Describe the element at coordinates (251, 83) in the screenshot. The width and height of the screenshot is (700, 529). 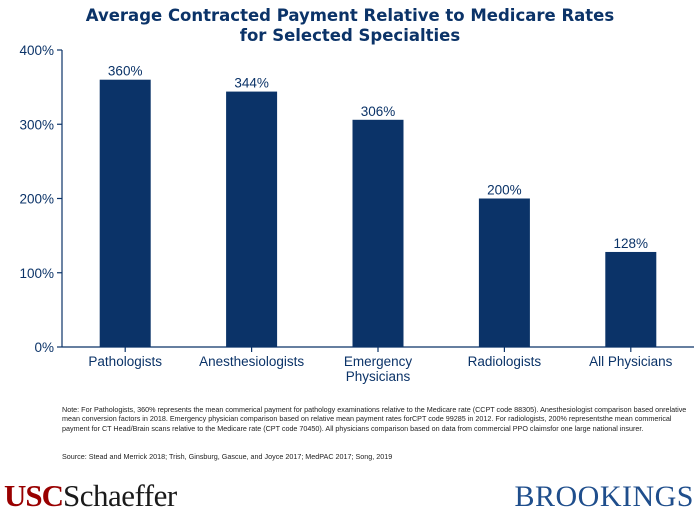
I see `data-label: 344%` at that location.